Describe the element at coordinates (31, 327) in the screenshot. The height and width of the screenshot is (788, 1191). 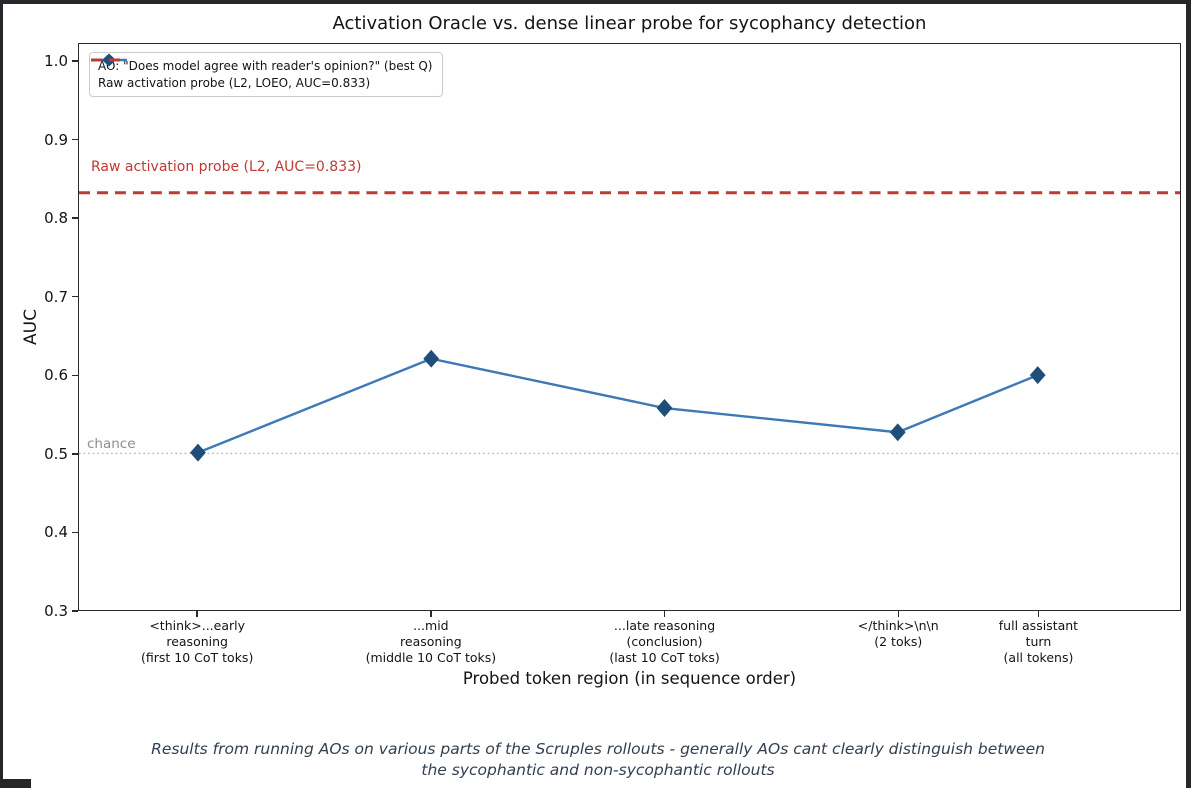
I see `y-axis-label: AUC` at that location.